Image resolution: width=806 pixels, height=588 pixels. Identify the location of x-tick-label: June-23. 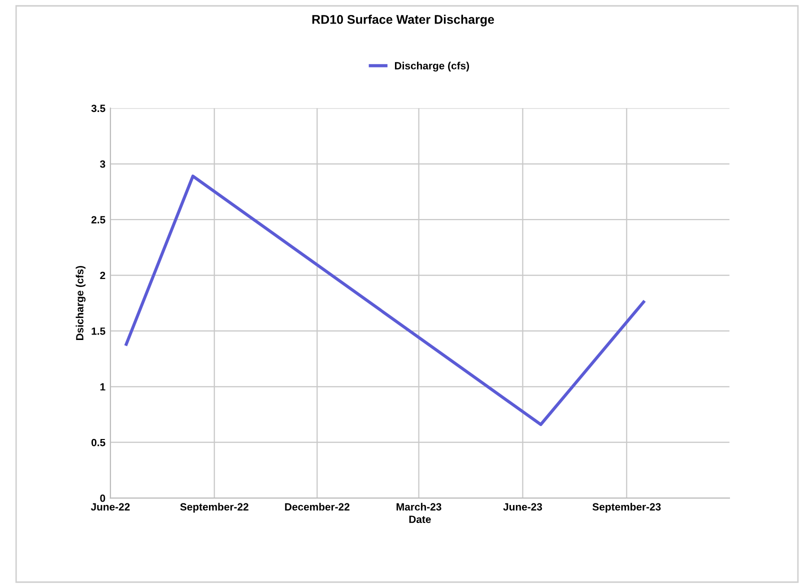
(522, 507).